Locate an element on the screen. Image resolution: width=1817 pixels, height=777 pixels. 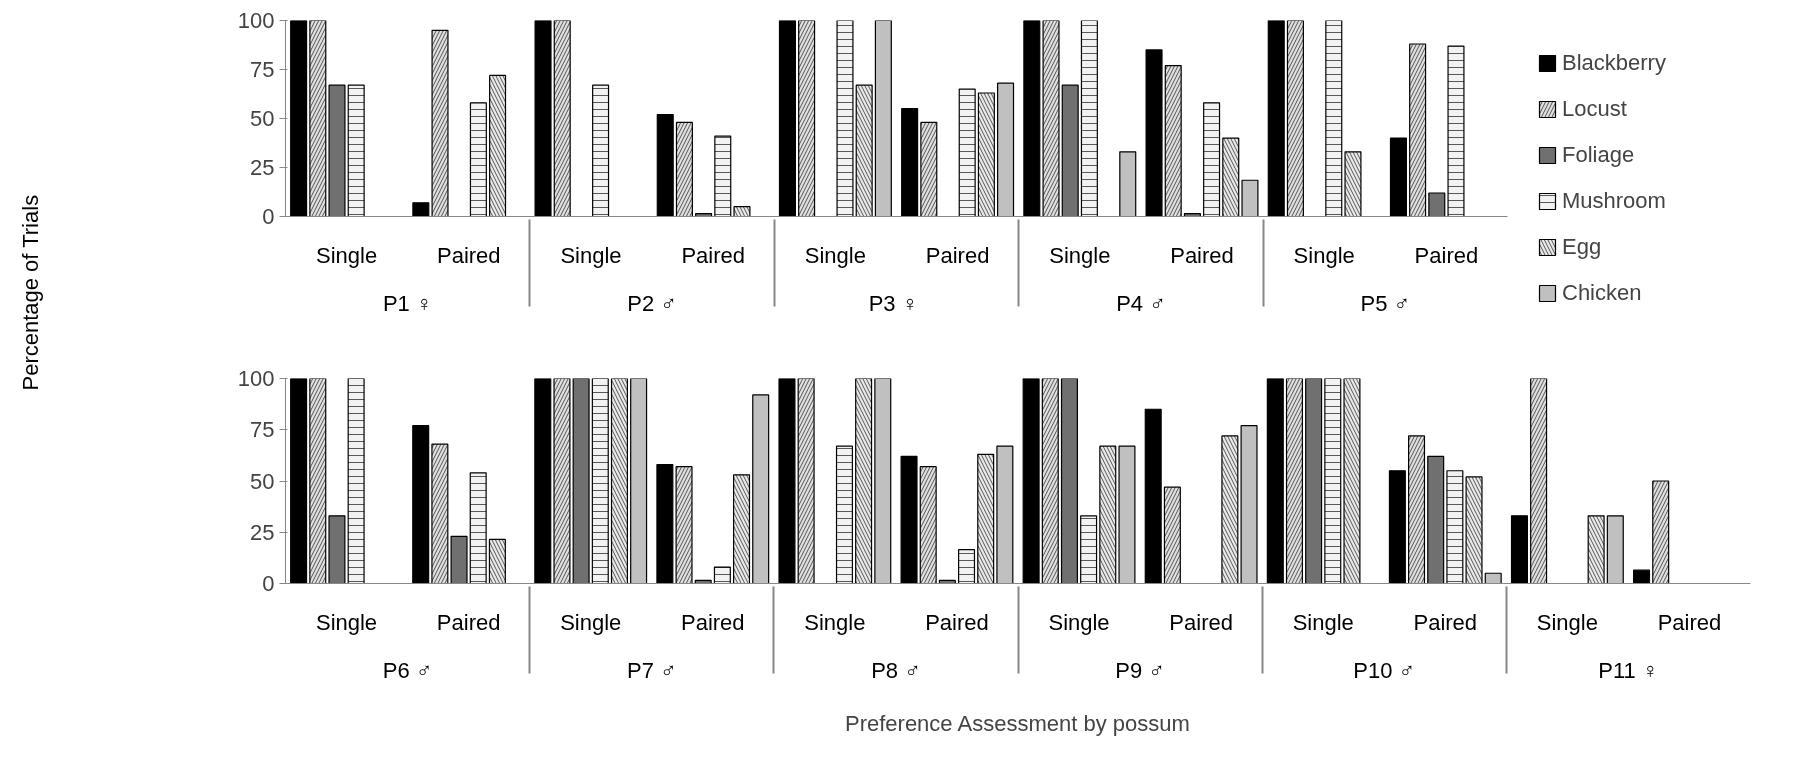
x-axis-title: Preference Assessment by possum is located at coordinates (1017, 723).